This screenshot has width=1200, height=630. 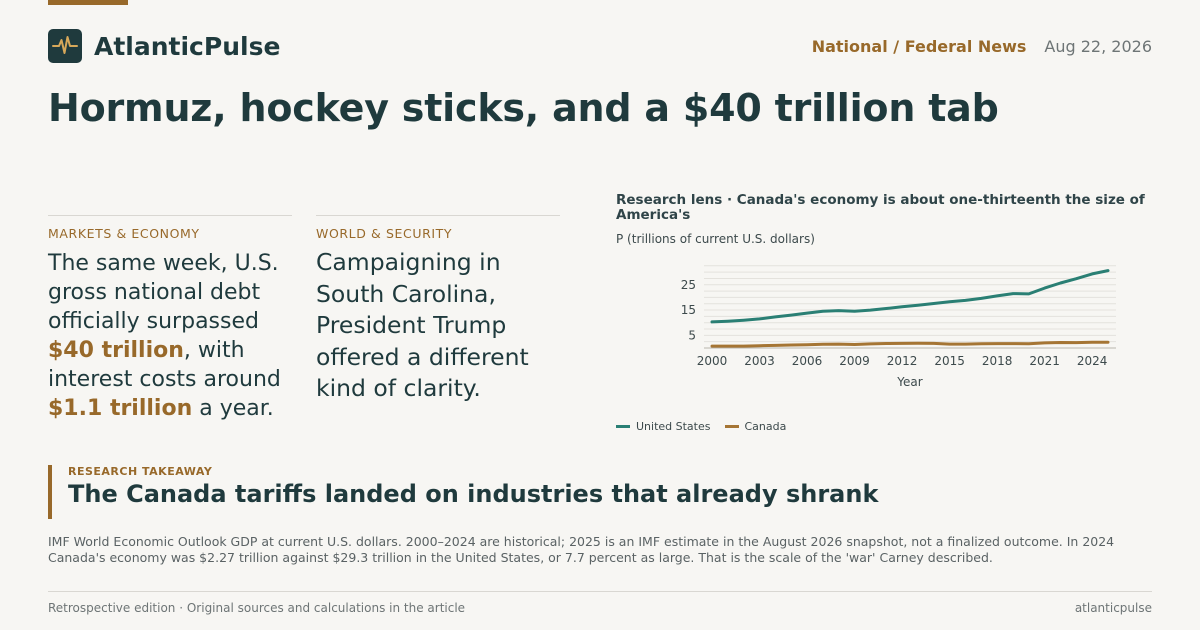 What do you see at coordinates (384, 233) in the screenshot?
I see `column-kicker: WORLD & SECURITY` at bounding box center [384, 233].